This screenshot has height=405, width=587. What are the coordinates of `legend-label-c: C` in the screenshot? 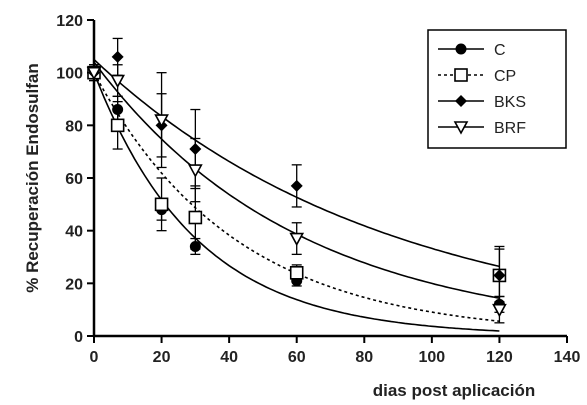 It's located at (500, 50).